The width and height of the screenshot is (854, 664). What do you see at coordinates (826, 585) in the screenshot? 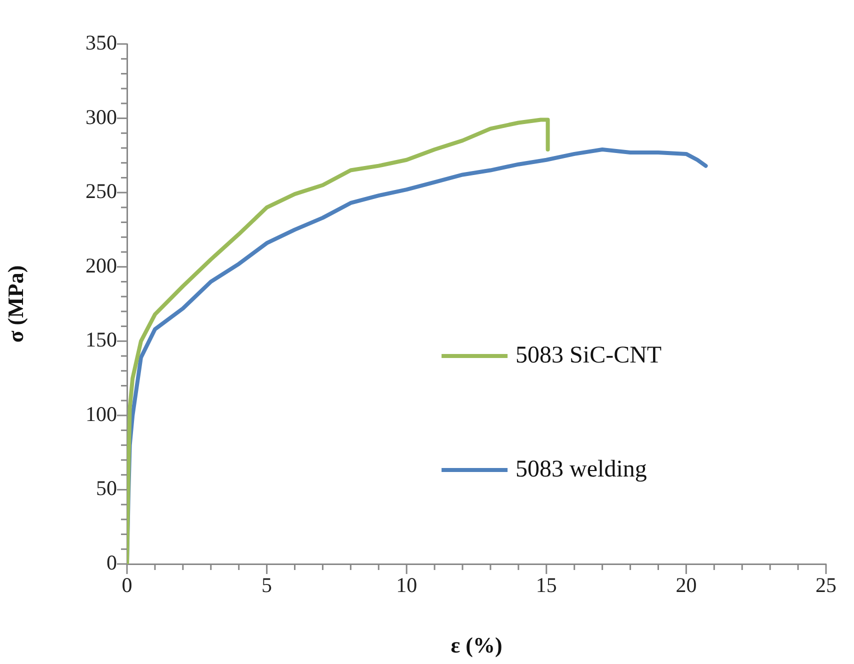
I see `x-tick-label: 25` at bounding box center [826, 585].